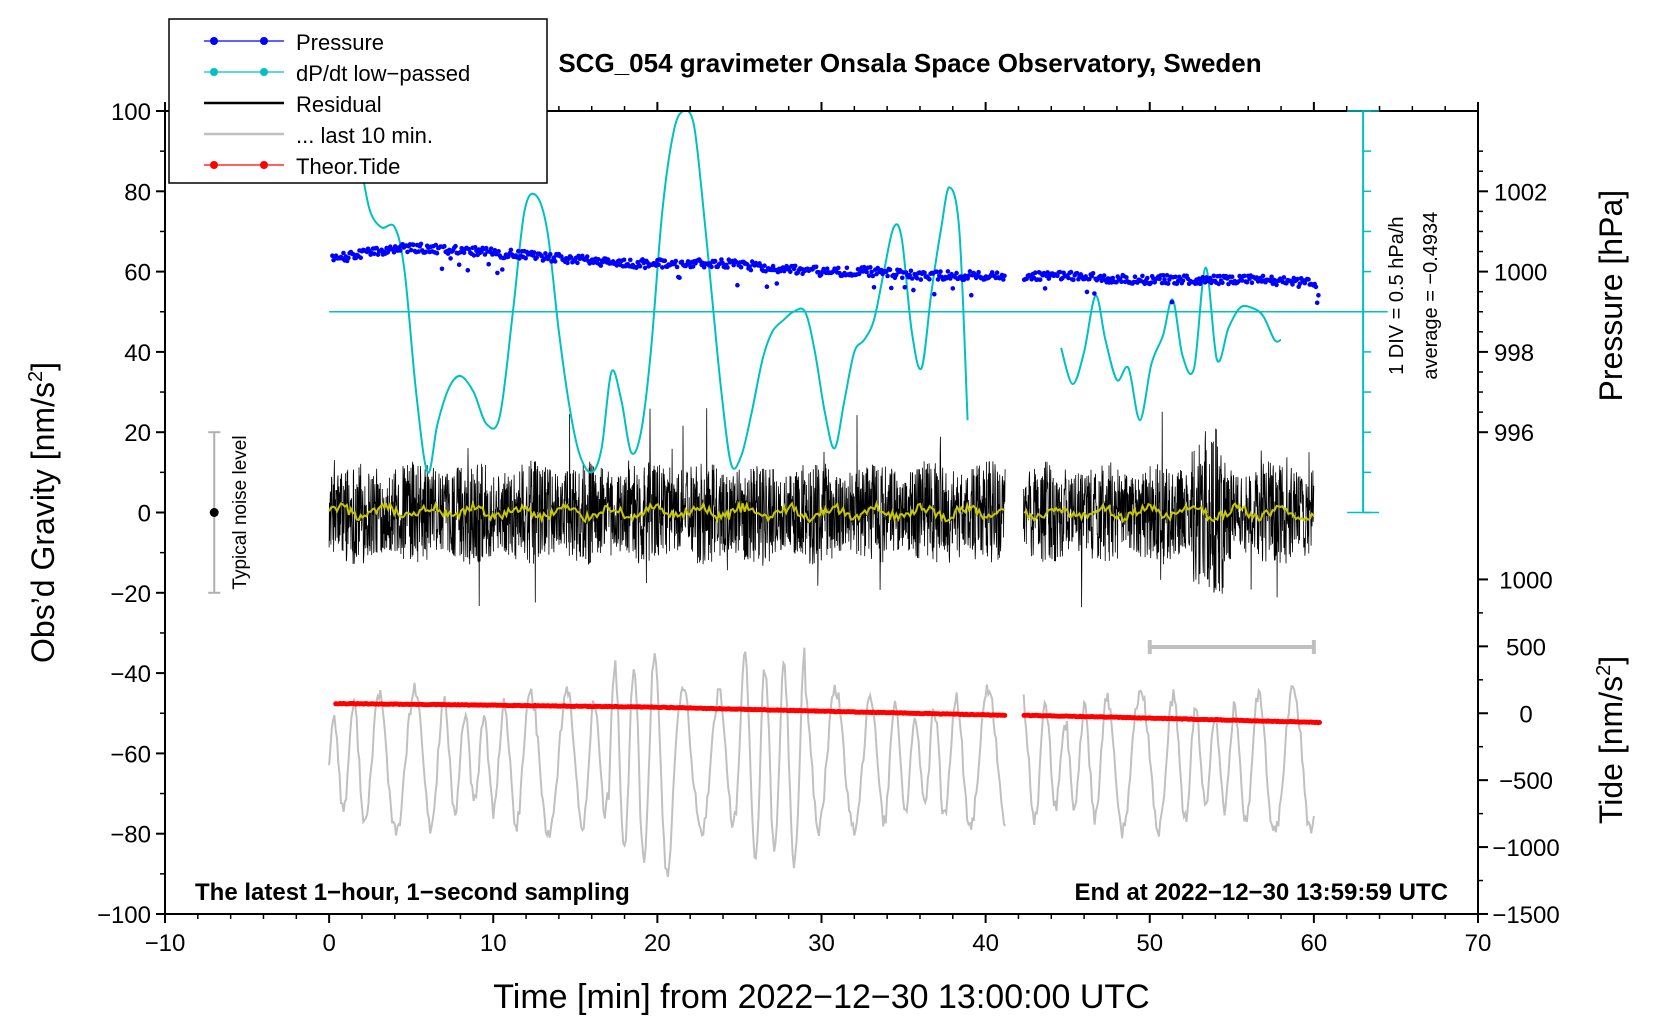 This screenshot has height=1020, width=1660. Describe the element at coordinates (165, 943) in the screenshot. I see `x-tick-label: −10` at that location.